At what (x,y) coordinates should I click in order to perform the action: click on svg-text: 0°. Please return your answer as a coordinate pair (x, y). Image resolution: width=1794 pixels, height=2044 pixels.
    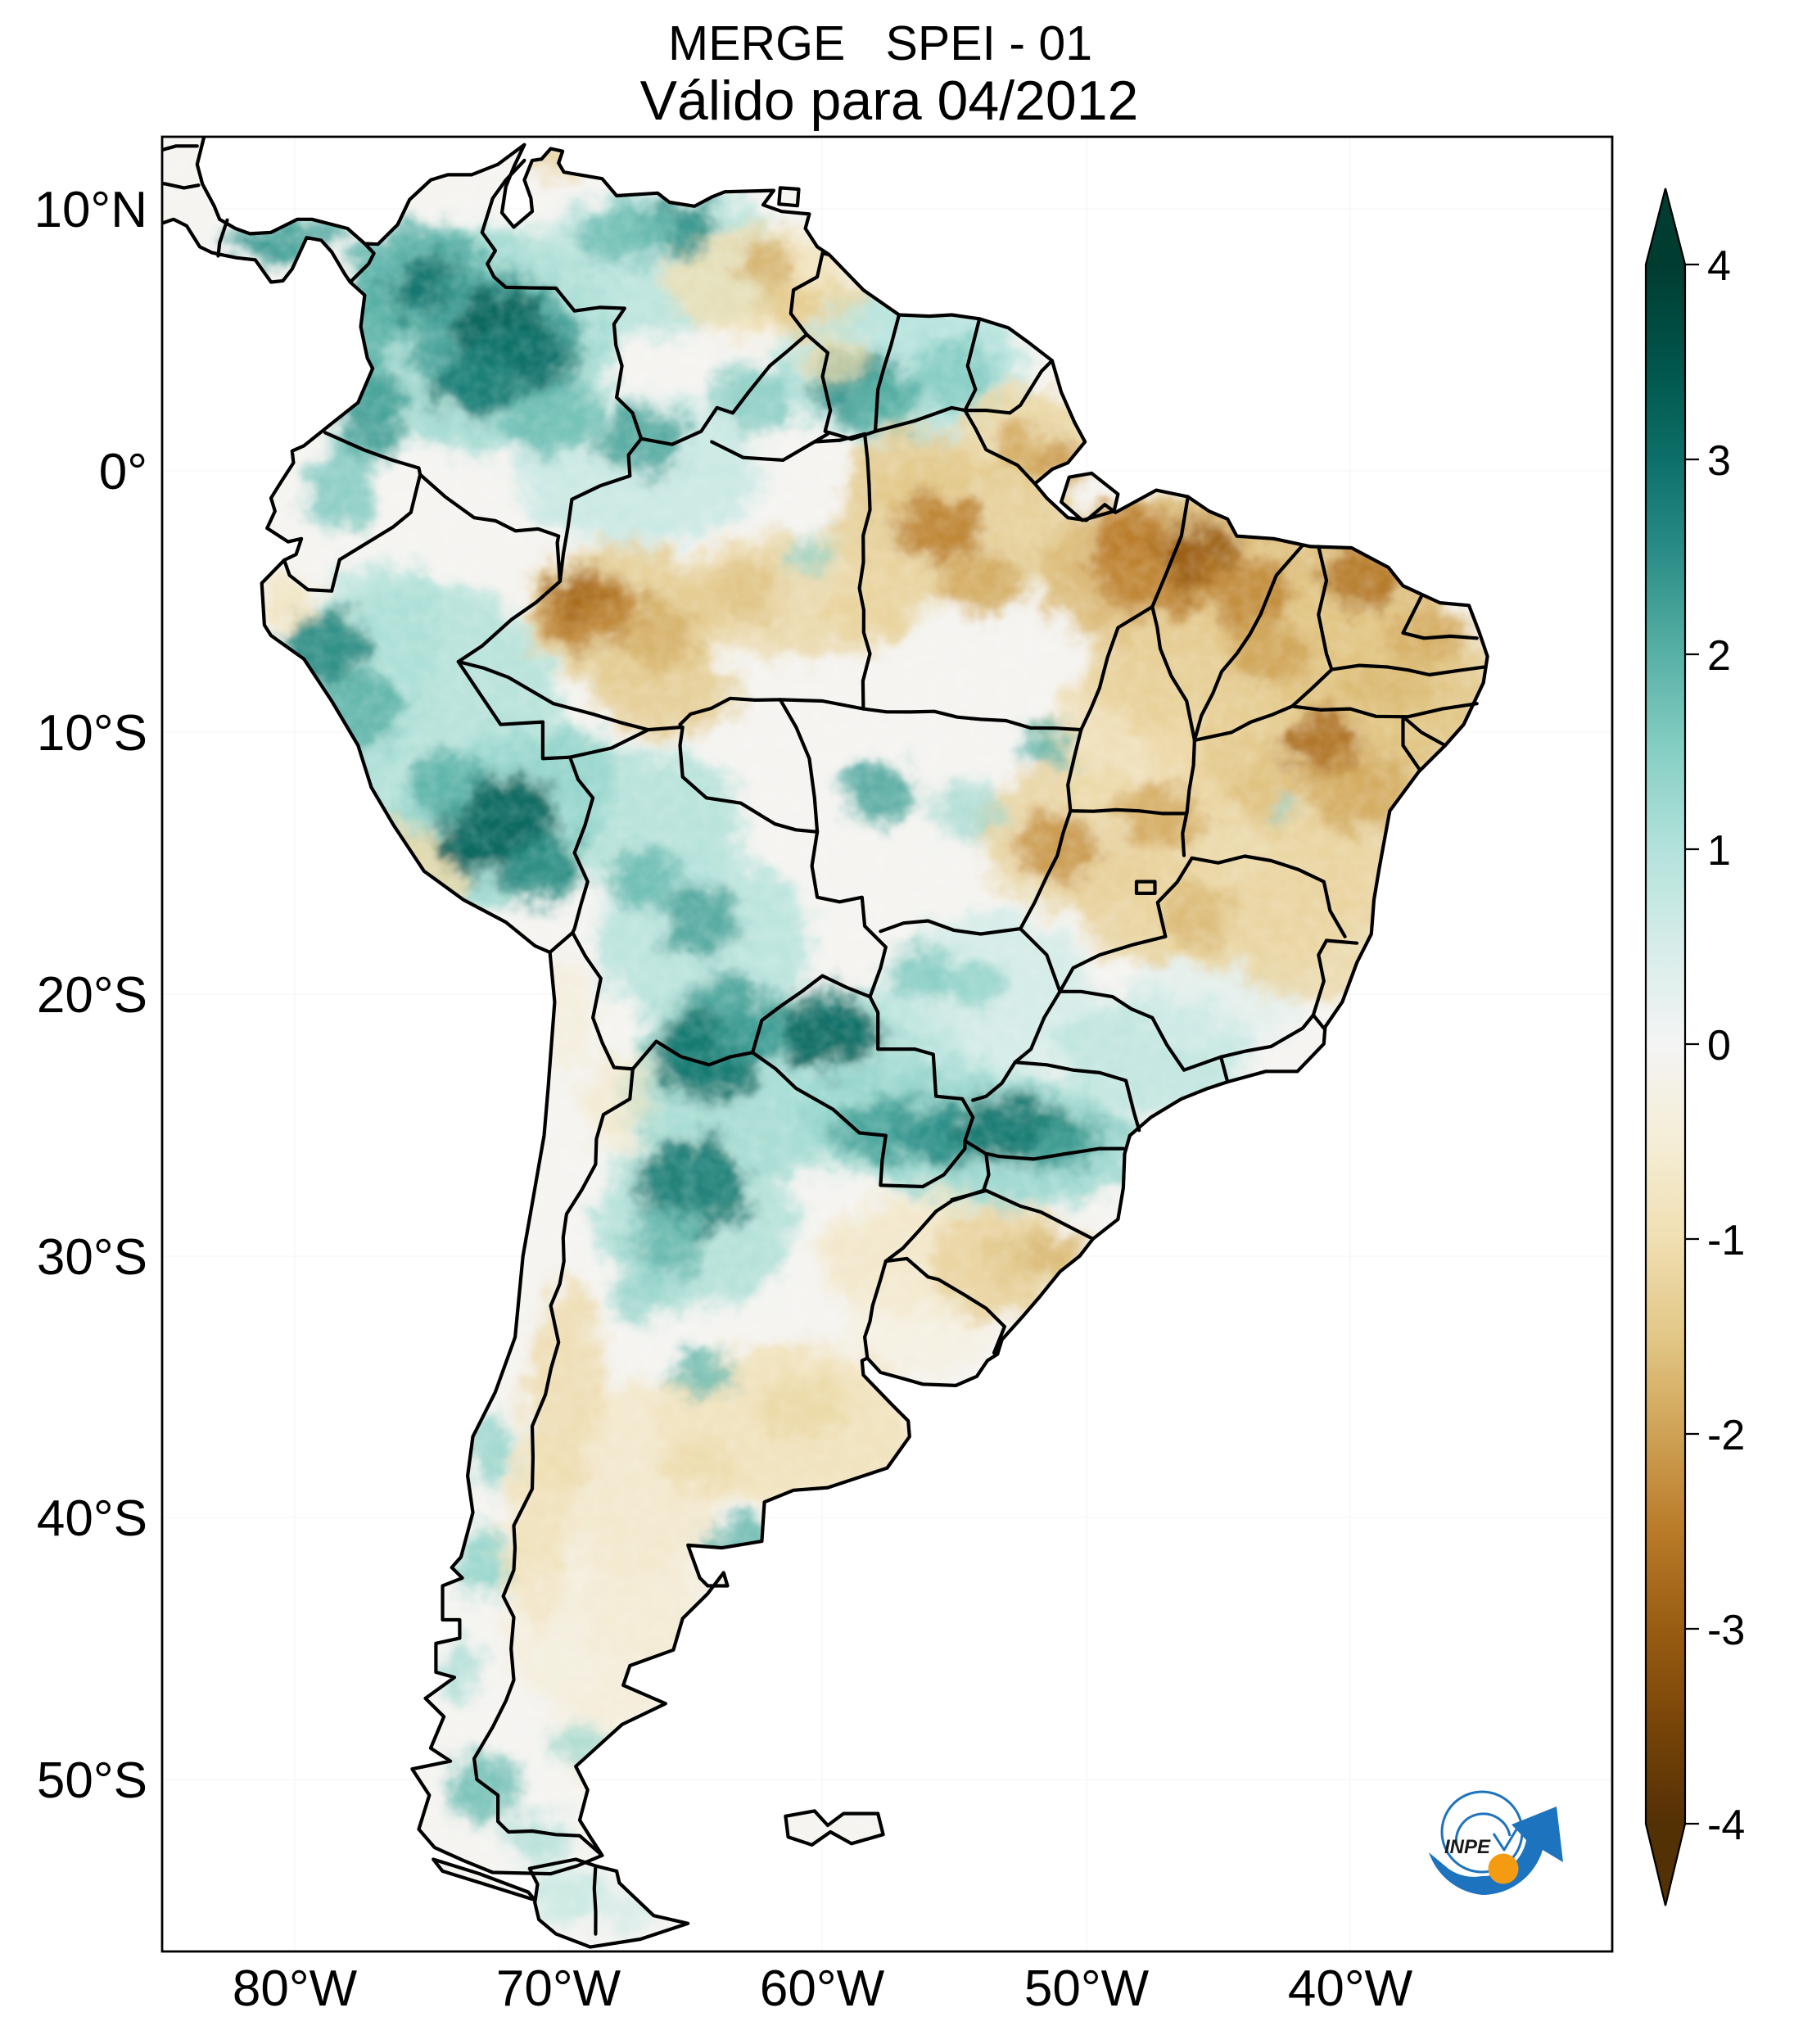
    Looking at the image, I should click on (123, 472).